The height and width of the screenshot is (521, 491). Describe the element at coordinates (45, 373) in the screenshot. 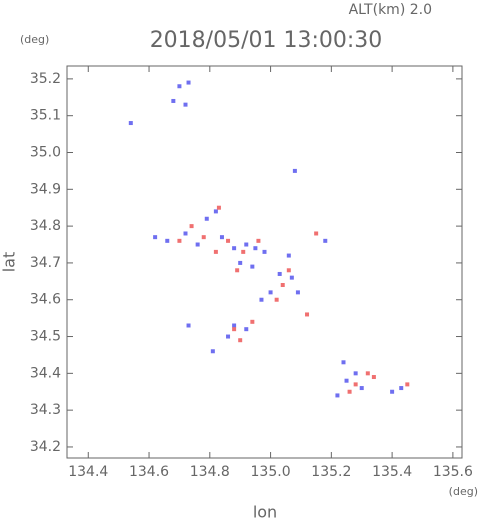

I see `y-tick-label: 34.4` at that location.